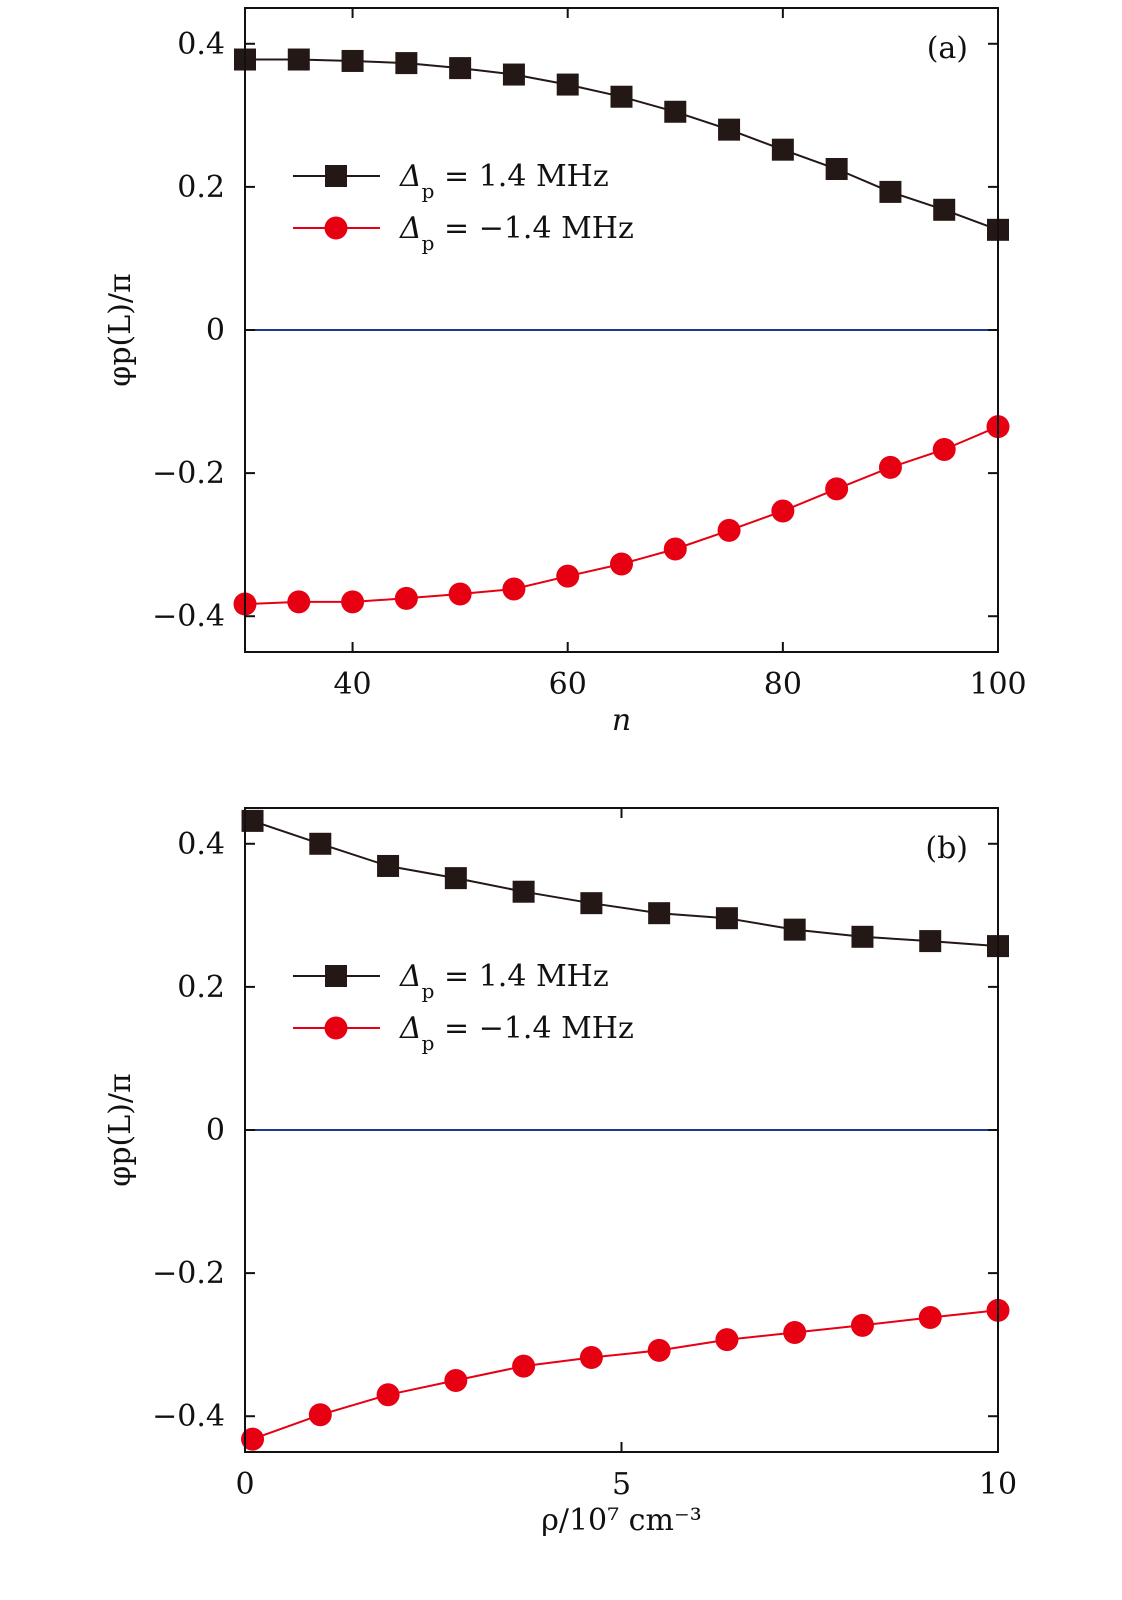 This screenshot has height=1600, width=1122. I want to click on x-tick-label: 5, so click(621, 1484).